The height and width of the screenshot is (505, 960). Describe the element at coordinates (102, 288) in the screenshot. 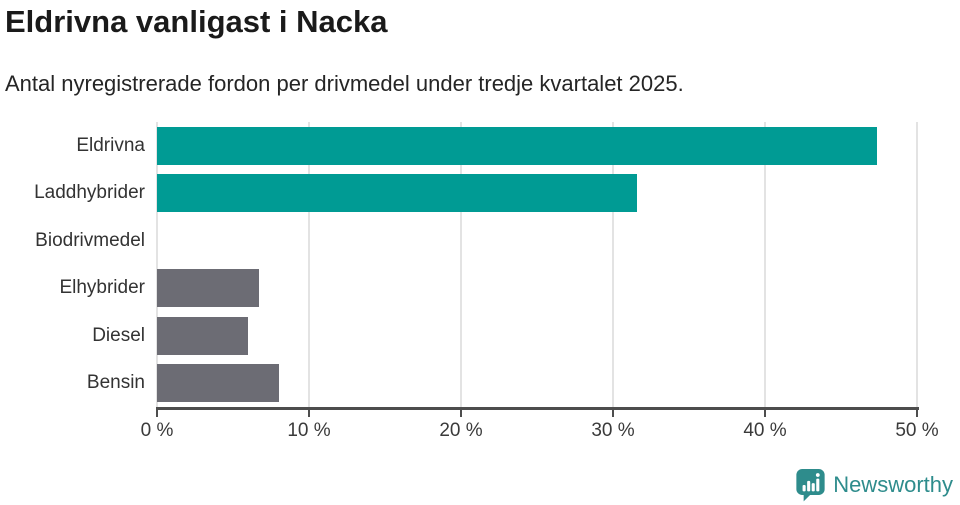

I see `category-label-elhybrider: Elhybrider` at that location.